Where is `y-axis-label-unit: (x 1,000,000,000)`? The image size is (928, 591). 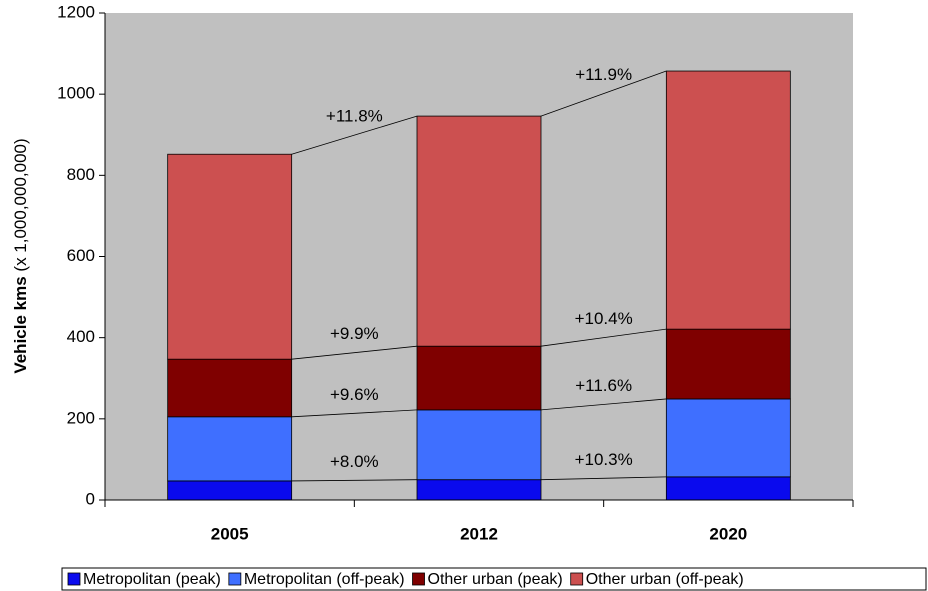
y-axis-label-unit: (x 1,000,000,000) is located at coordinates (20, 204).